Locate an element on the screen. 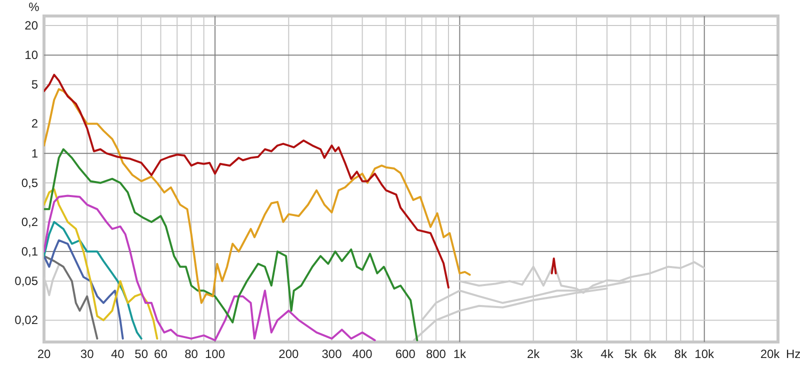 This screenshot has height=366, width=800. x-tick-label: 6k is located at coordinates (651, 354).